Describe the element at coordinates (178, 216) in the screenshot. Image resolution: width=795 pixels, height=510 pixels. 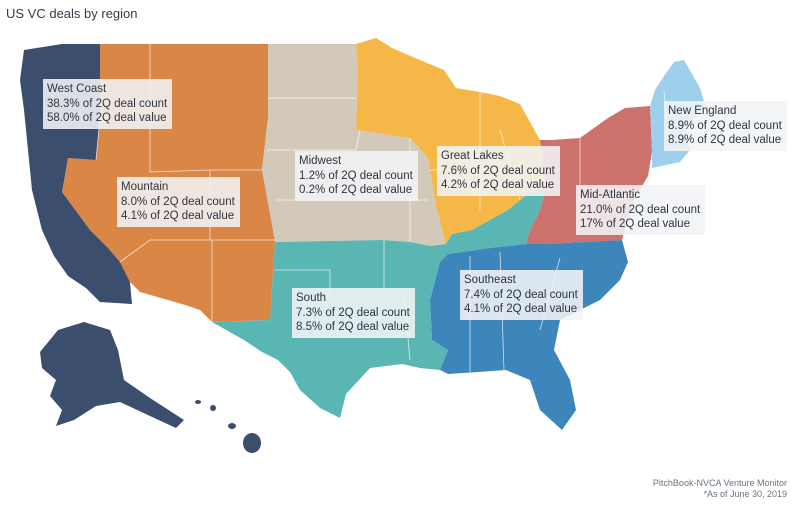
I see `label-mountain-value: 4.1% of 2Q deal value` at that location.